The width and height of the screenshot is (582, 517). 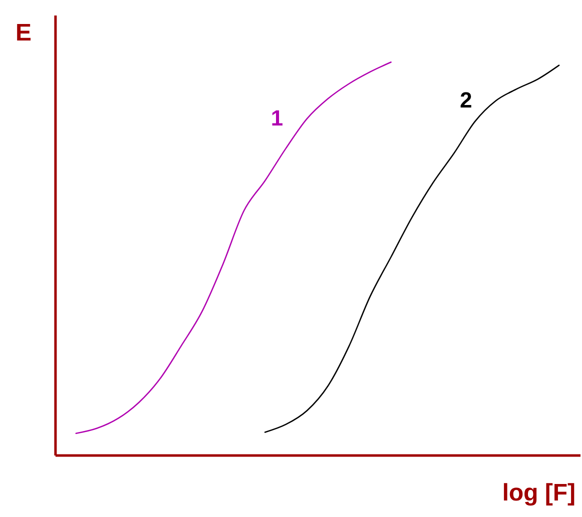 What do you see at coordinates (277, 118) in the screenshot?
I see `series-label: 1` at bounding box center [277, 118].